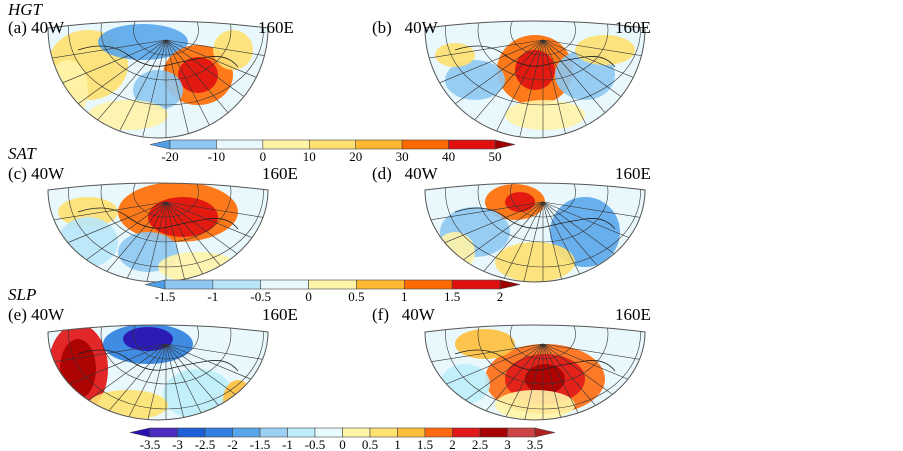 The height and width of the screenshot is (451, 903). Describe the element at coordinates (22, 153) in the screenshot. I see `row-title-sat: SAT` at that location.